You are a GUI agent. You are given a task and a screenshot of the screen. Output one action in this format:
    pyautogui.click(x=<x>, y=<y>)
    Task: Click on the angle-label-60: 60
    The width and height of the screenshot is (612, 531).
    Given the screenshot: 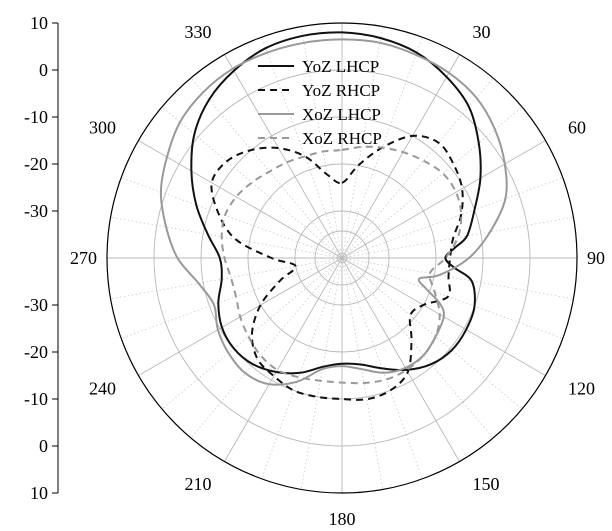 What is the action you would take?
    pyautogui.click(x=577, y=128)
    